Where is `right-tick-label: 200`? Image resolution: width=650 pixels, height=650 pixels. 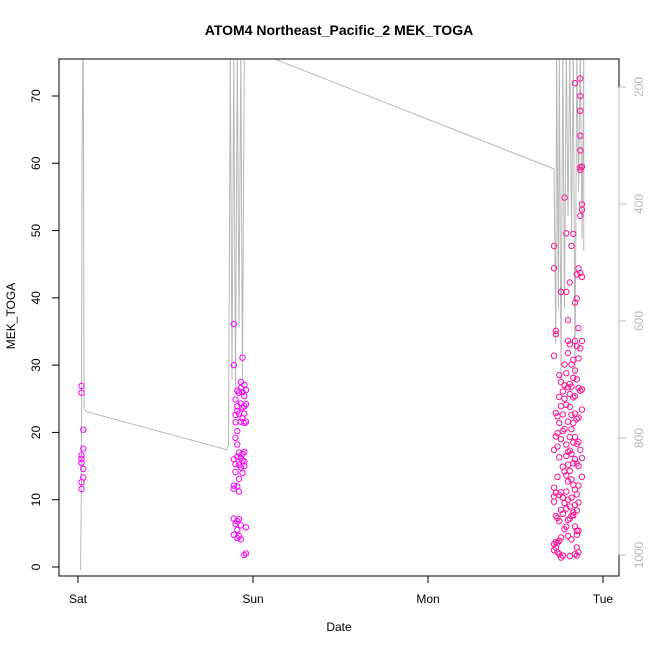 right-tick-label: 200 is located at coordinates (639, 87).